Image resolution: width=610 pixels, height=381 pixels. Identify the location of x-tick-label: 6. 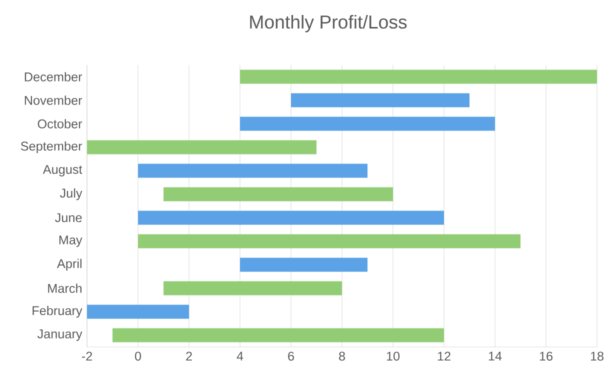
(291, 356).